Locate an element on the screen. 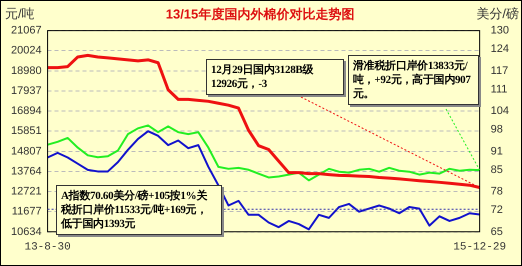  y2-tick-label: 85 is located at coordinates (496, 170).